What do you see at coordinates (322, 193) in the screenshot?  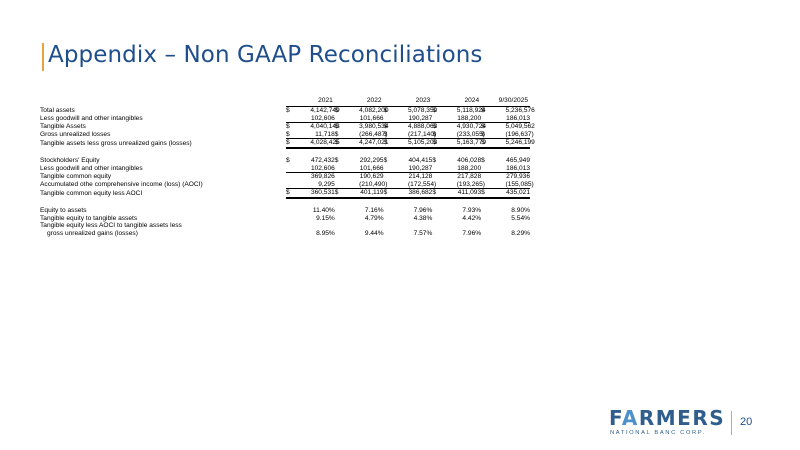 I see `table-cell: 360,531` at bounding box center [322, 193].